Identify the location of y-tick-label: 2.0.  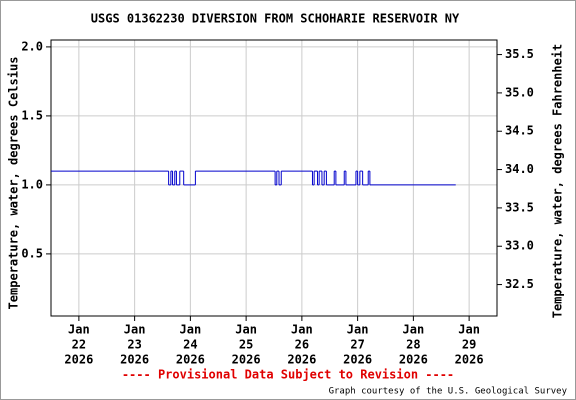
(32, 46).